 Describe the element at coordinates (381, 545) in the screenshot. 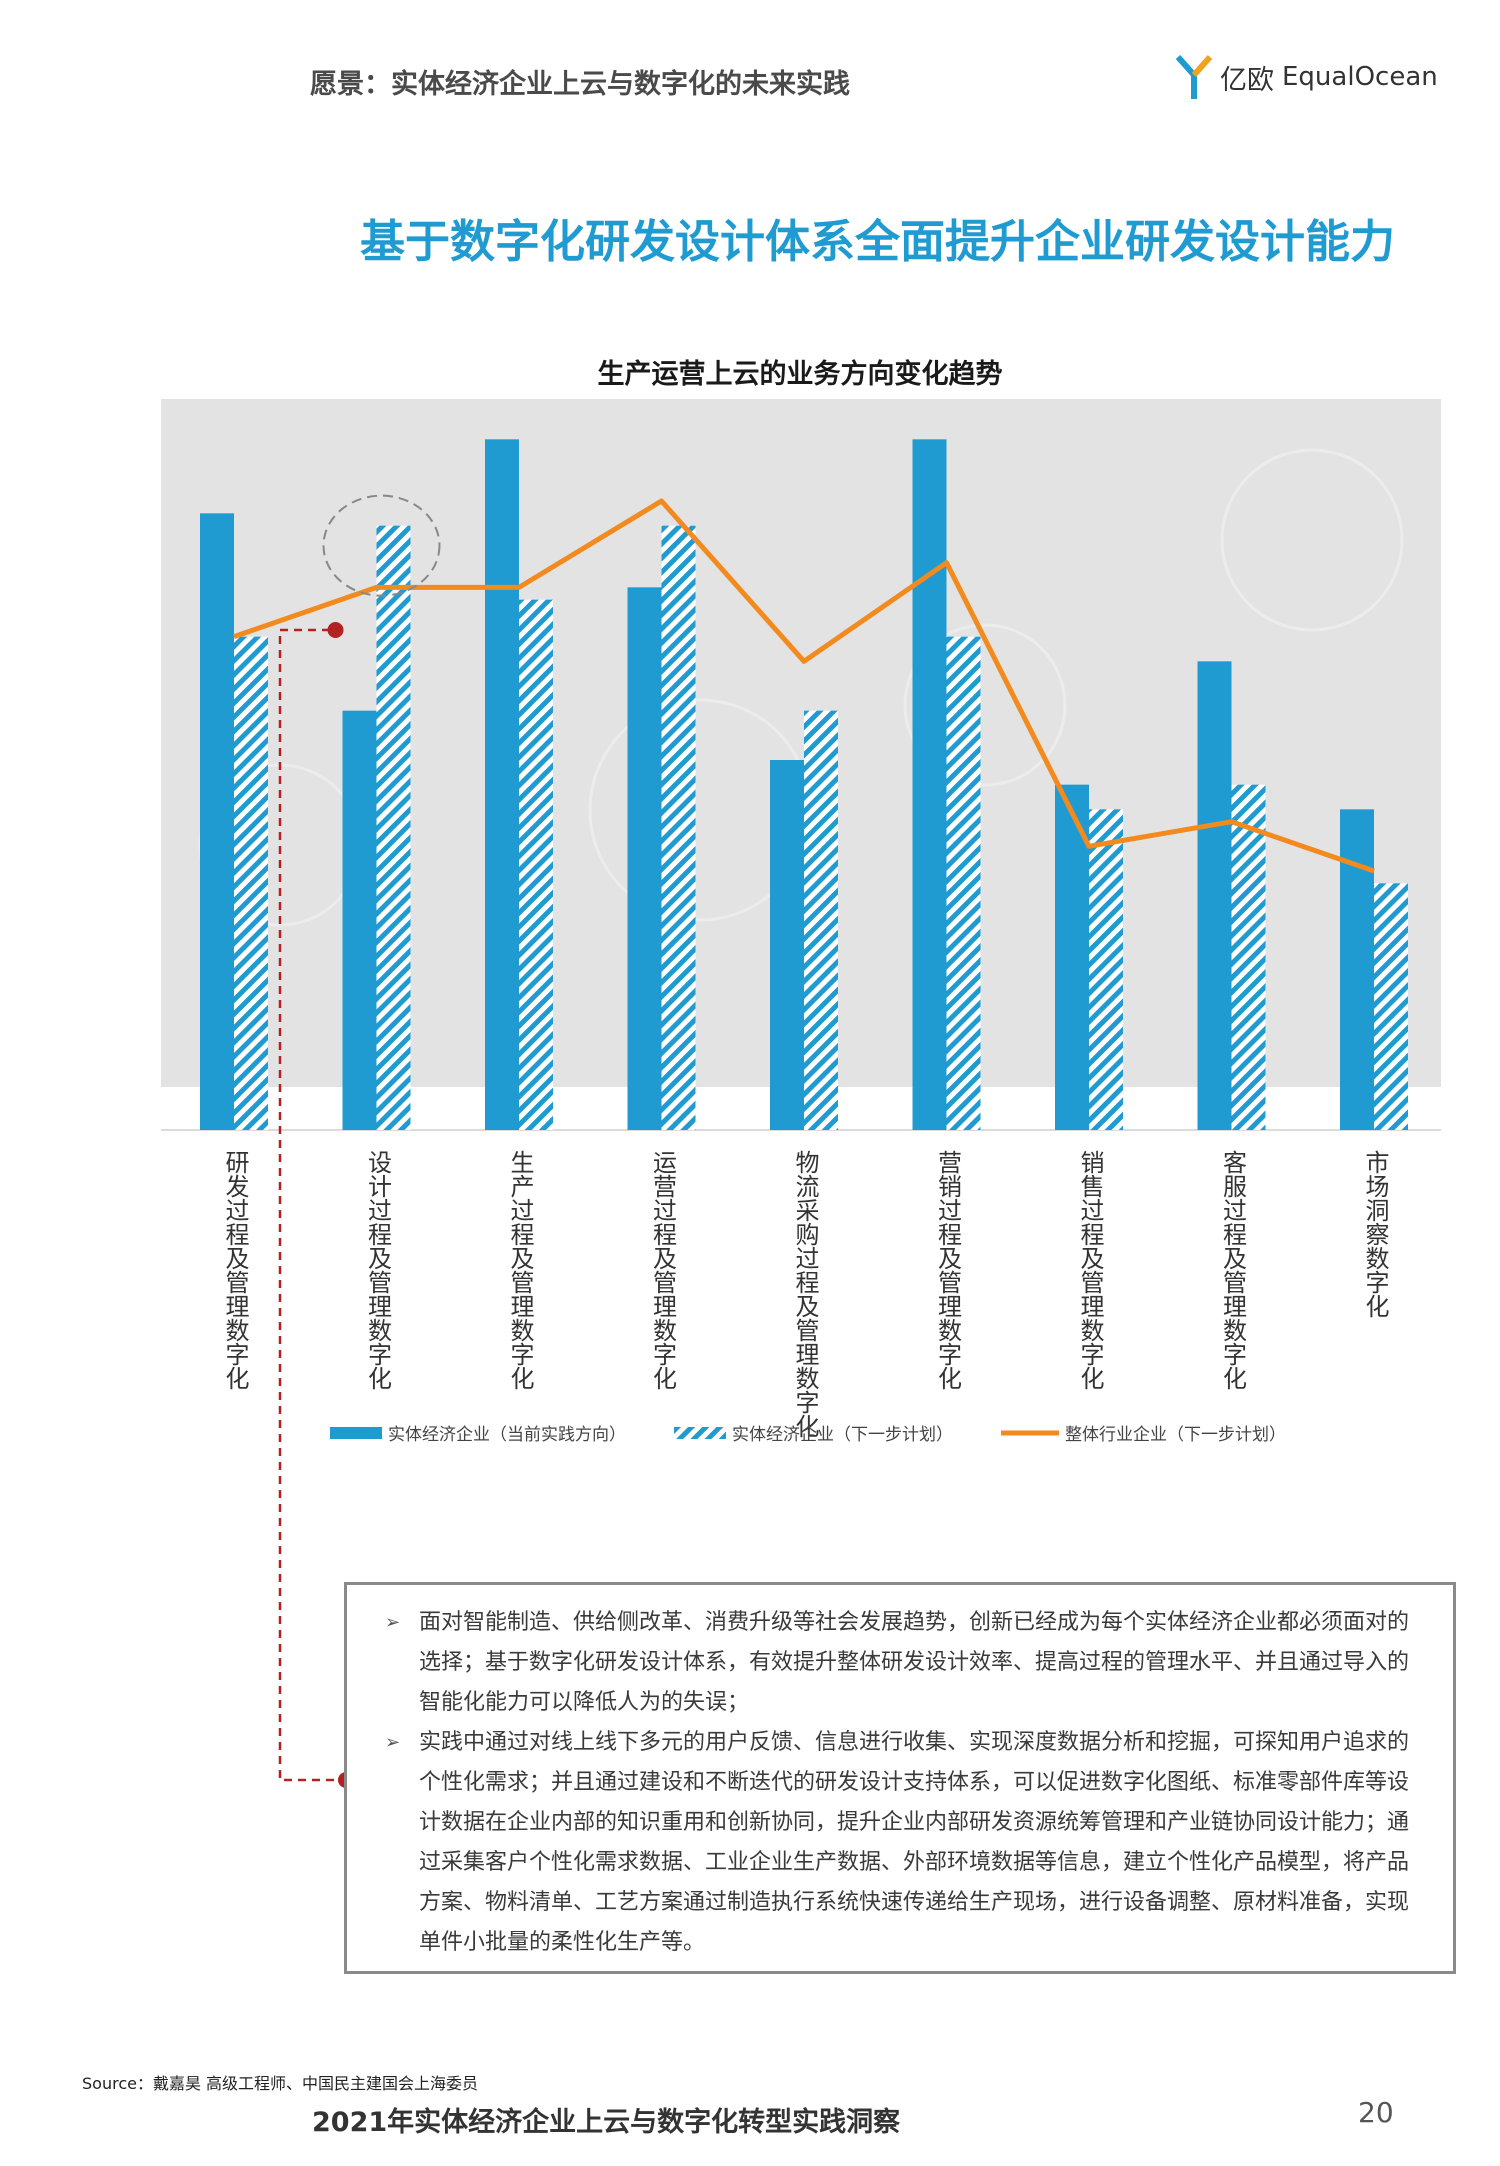

I see `highlight-ellipse` at that location.